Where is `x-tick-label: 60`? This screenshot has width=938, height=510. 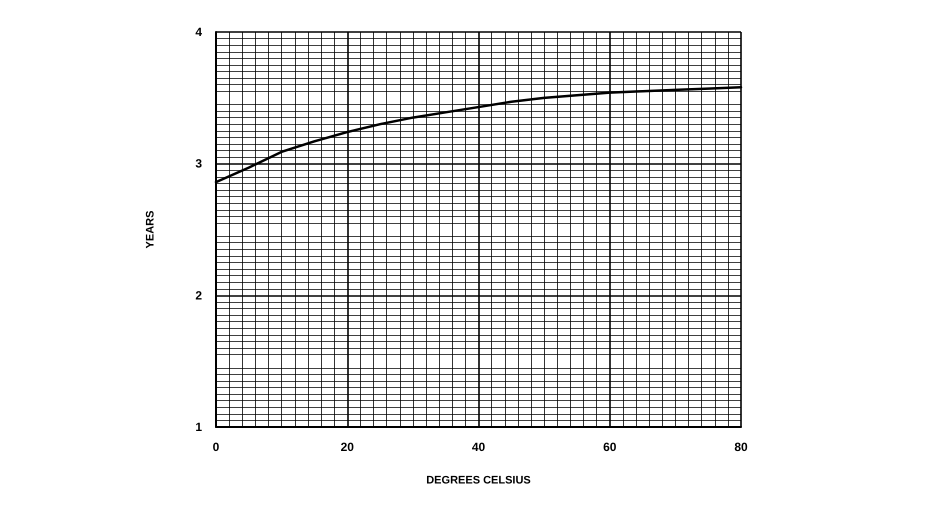 x-tick-label: 60 is located at coordinates (610, 447).